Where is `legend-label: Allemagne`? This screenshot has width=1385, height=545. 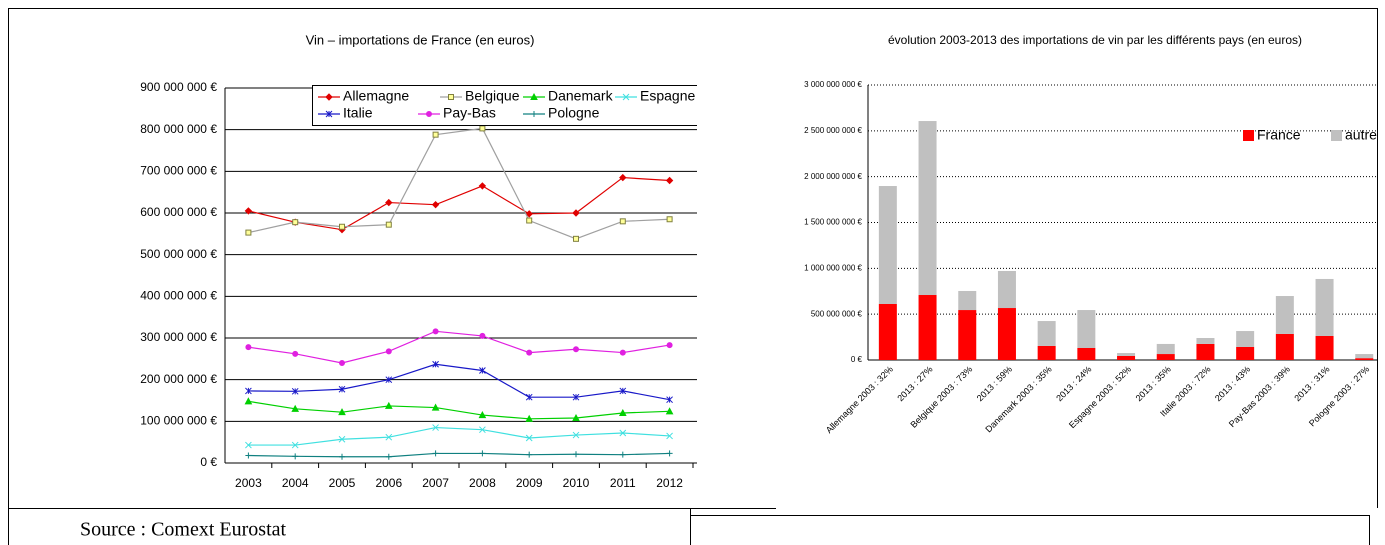
legend-label: Allemagne is located at coordinates (376, 96).